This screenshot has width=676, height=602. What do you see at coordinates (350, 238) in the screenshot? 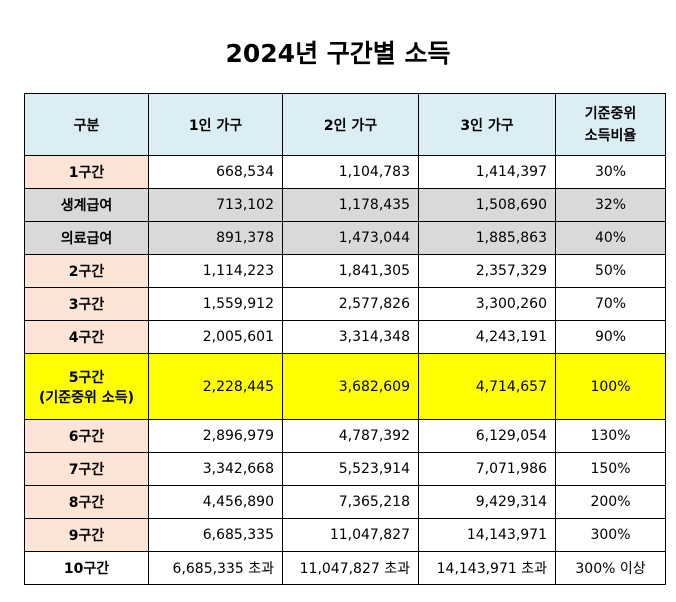
I see `cell-two-person: 1,473,044` at bounding box center [350, 238].